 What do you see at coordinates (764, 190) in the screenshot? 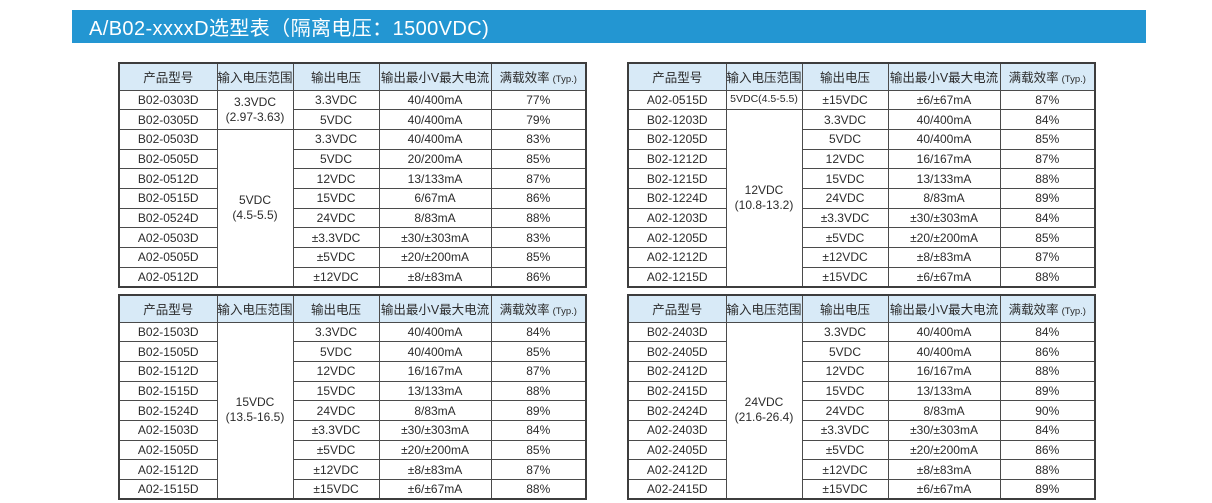
I see `input-range-line: 12VDC` at bounding box center [764, 190].